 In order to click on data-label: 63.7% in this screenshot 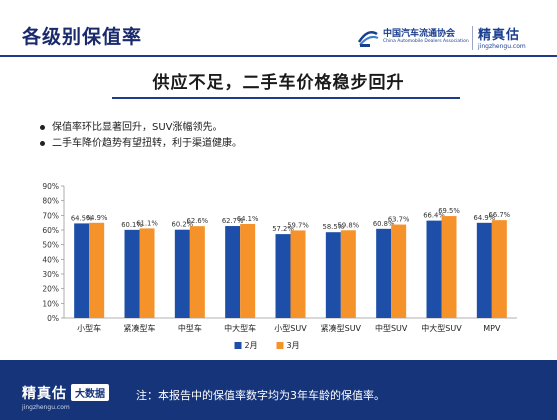, I will do `click(399, 220)`.